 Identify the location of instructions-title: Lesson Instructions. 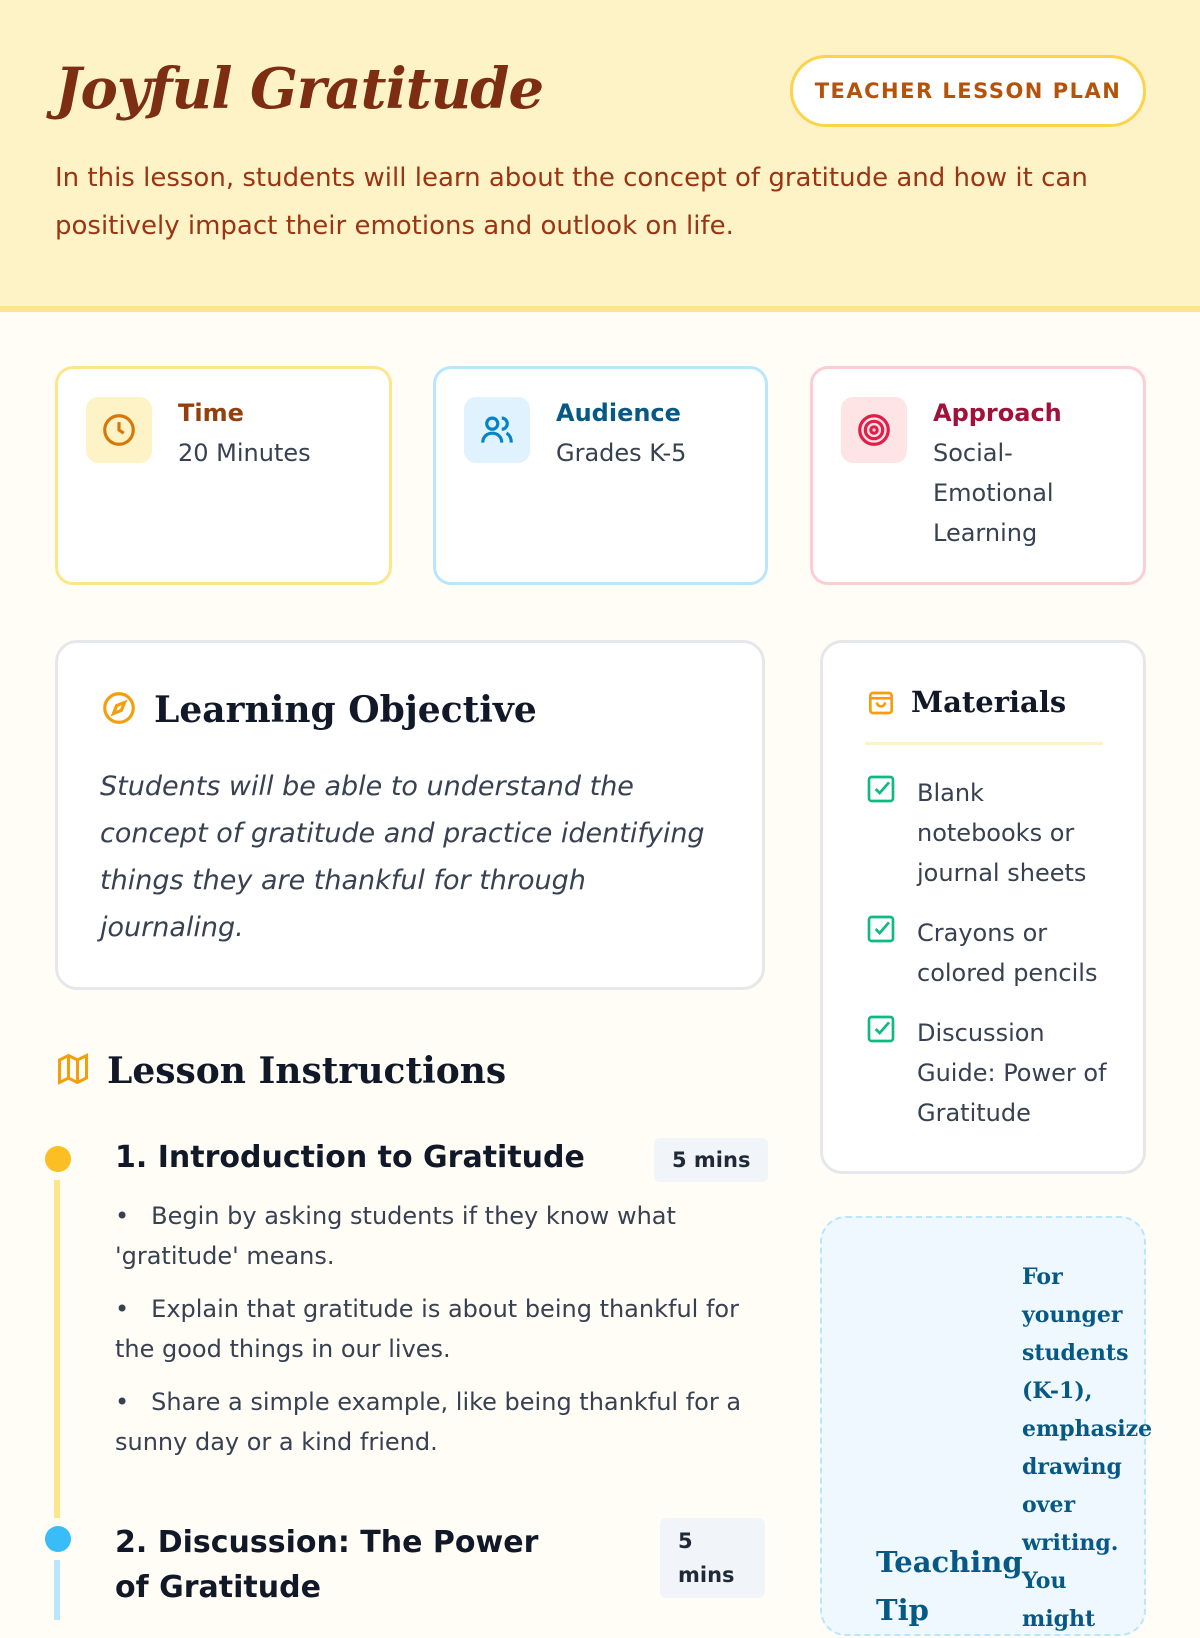
(307, 1071).